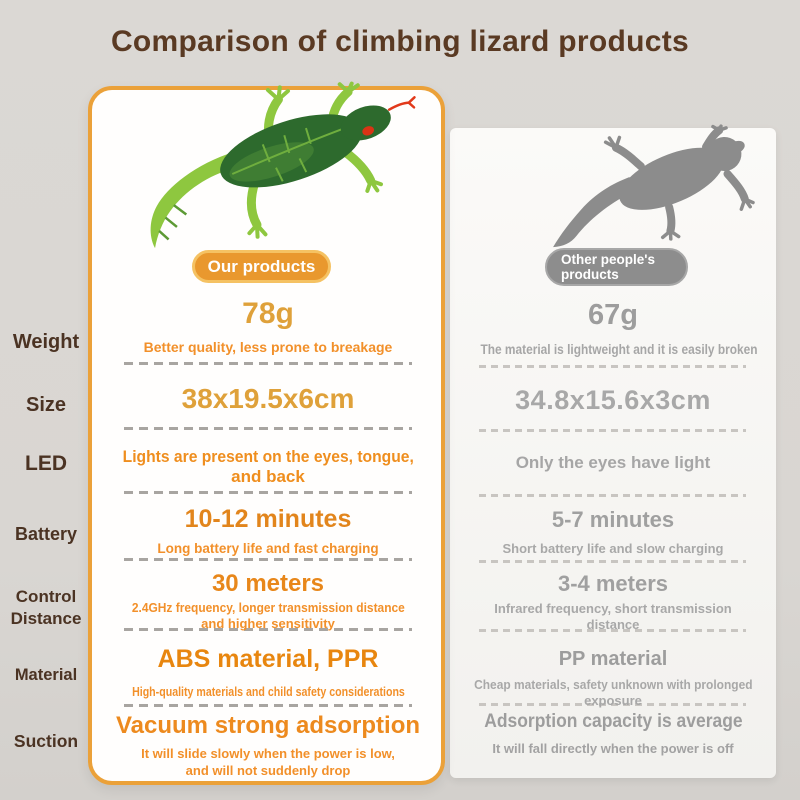  Describe the element at coordinates (268, 313) in the screenshot. I see `weight-ours-value: 78g` at that location.